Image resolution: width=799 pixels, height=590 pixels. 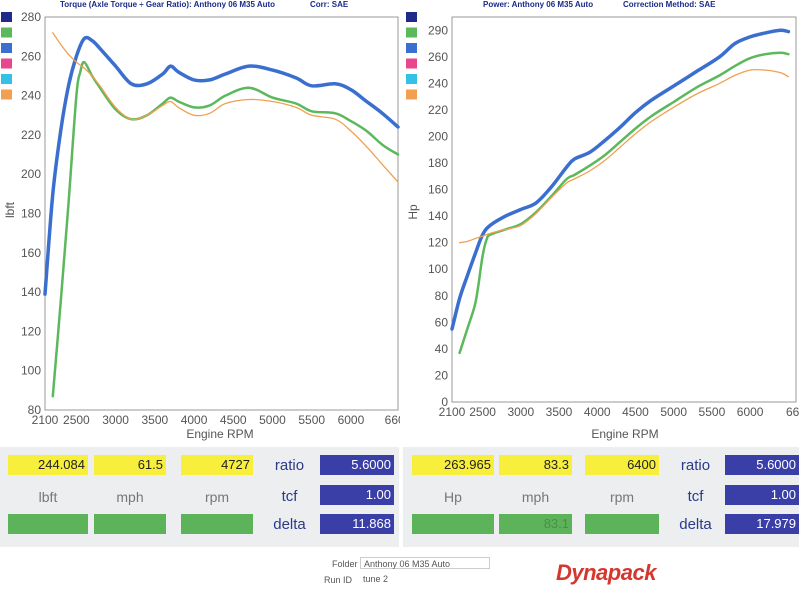 I want to click on delta-value: 11.868, so click(x=357, y=524).